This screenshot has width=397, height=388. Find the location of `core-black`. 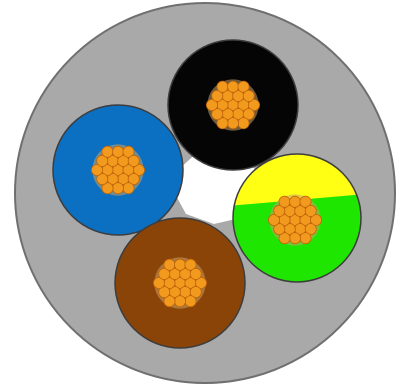

core-black is located at coordinates (233, 105).